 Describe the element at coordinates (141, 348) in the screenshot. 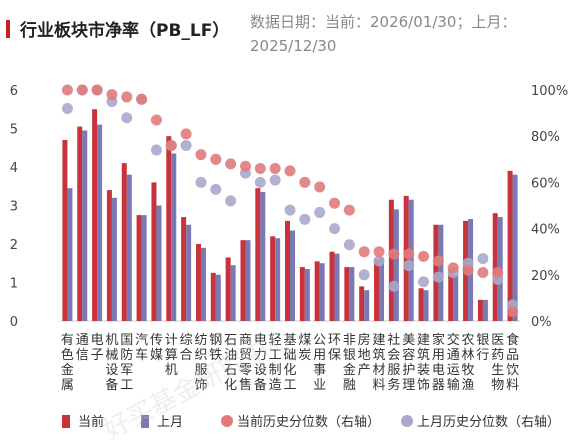

I see `category-label: 汽车` at that location.